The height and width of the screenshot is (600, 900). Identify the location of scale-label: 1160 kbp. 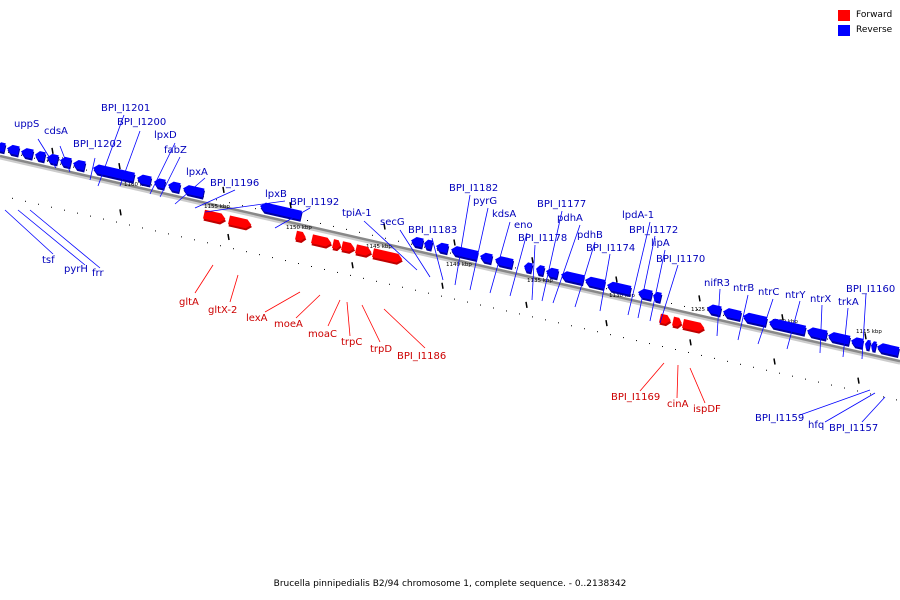
(137, 185).